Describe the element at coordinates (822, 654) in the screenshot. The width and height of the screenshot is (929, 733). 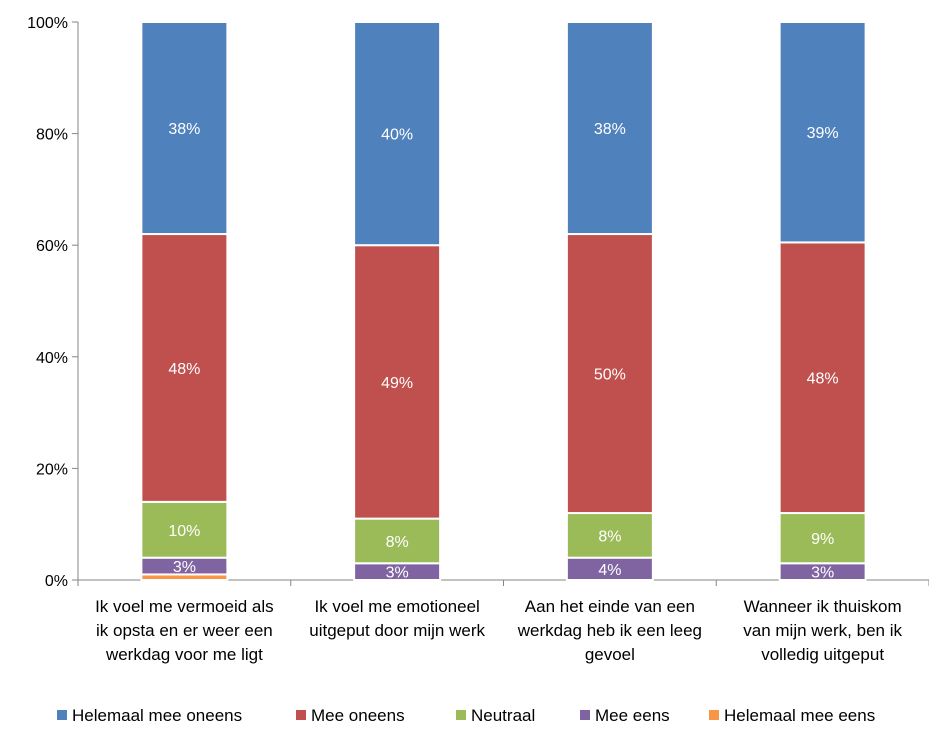
I see `category-label-line: volledig uitgeput` at that location.